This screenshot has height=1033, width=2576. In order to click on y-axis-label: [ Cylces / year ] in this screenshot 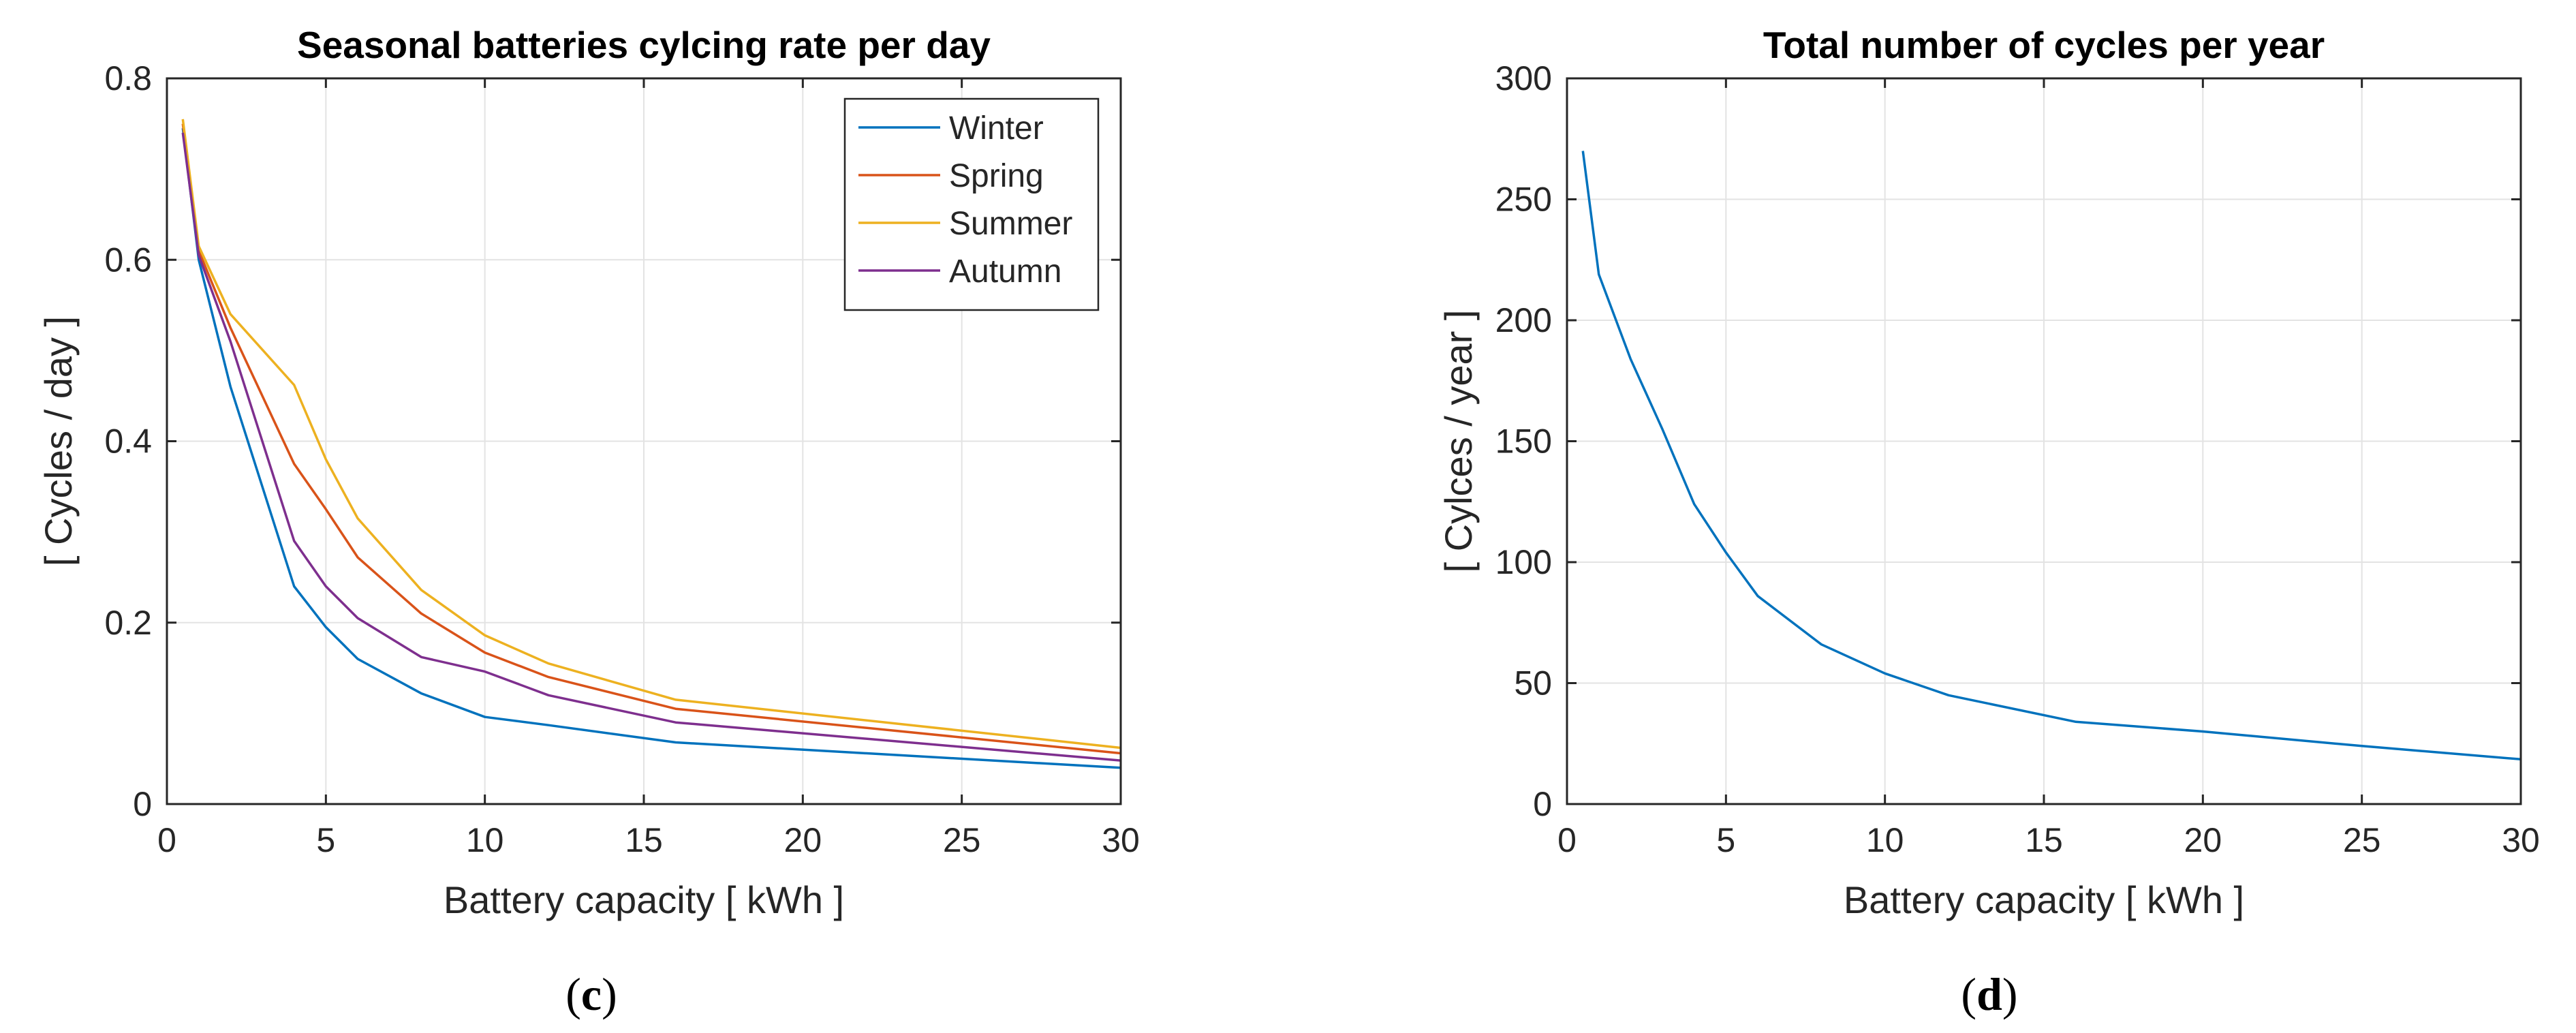, I will do `click(1459, 441)`.